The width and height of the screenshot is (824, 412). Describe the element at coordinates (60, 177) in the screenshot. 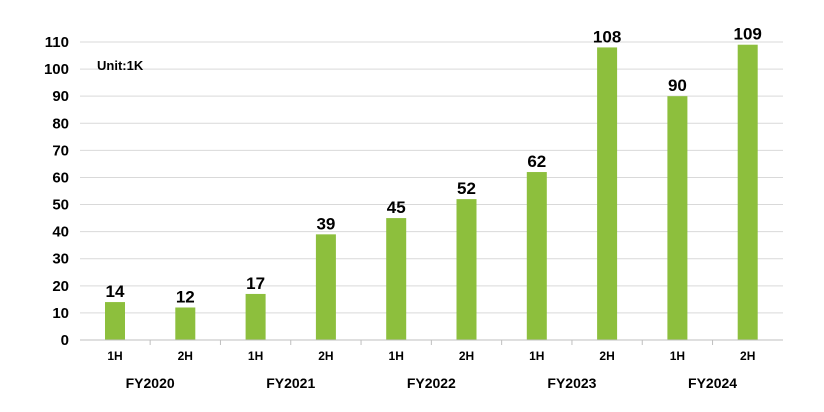

I see `y-tick-label: 60` at that location.